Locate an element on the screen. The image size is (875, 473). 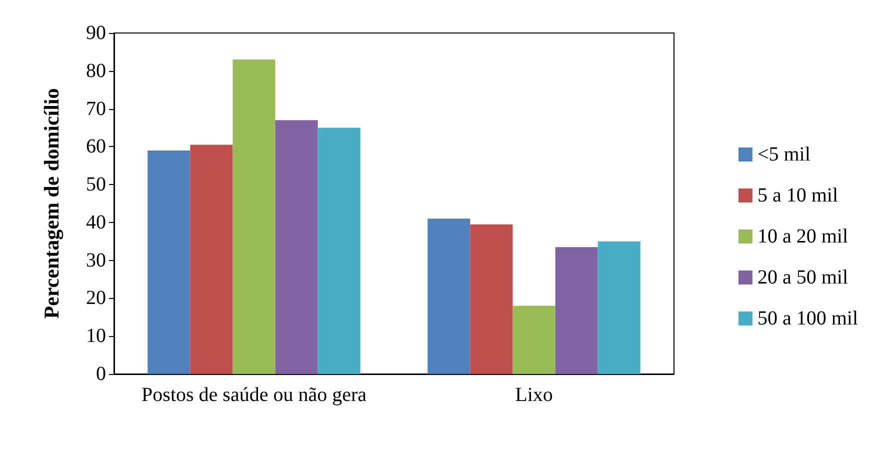
legend-label: <5 mil is located at coordinates (784, 155).